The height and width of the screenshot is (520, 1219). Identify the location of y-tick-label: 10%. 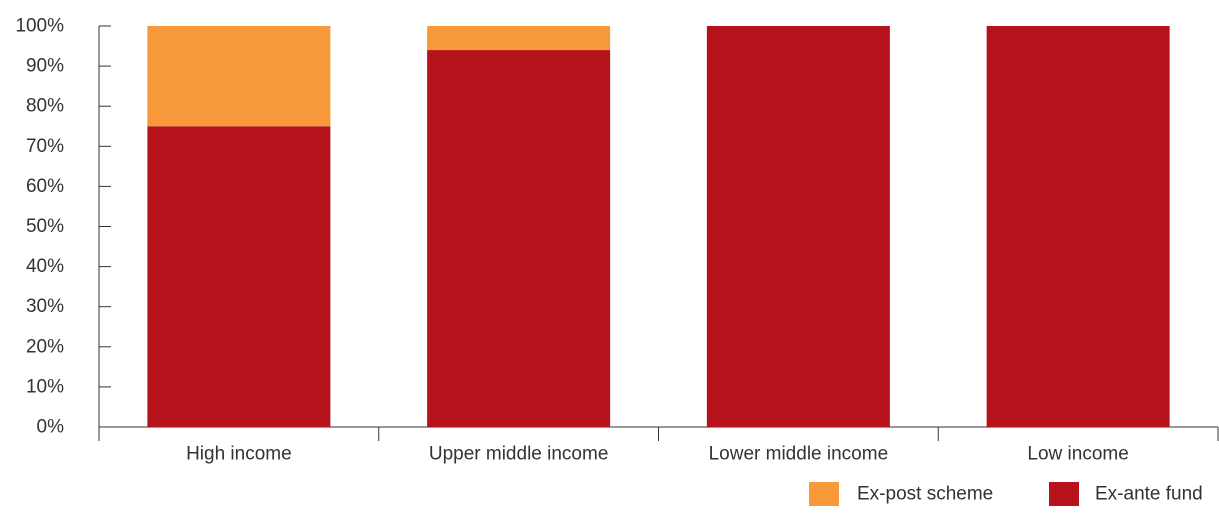
(45, 386).